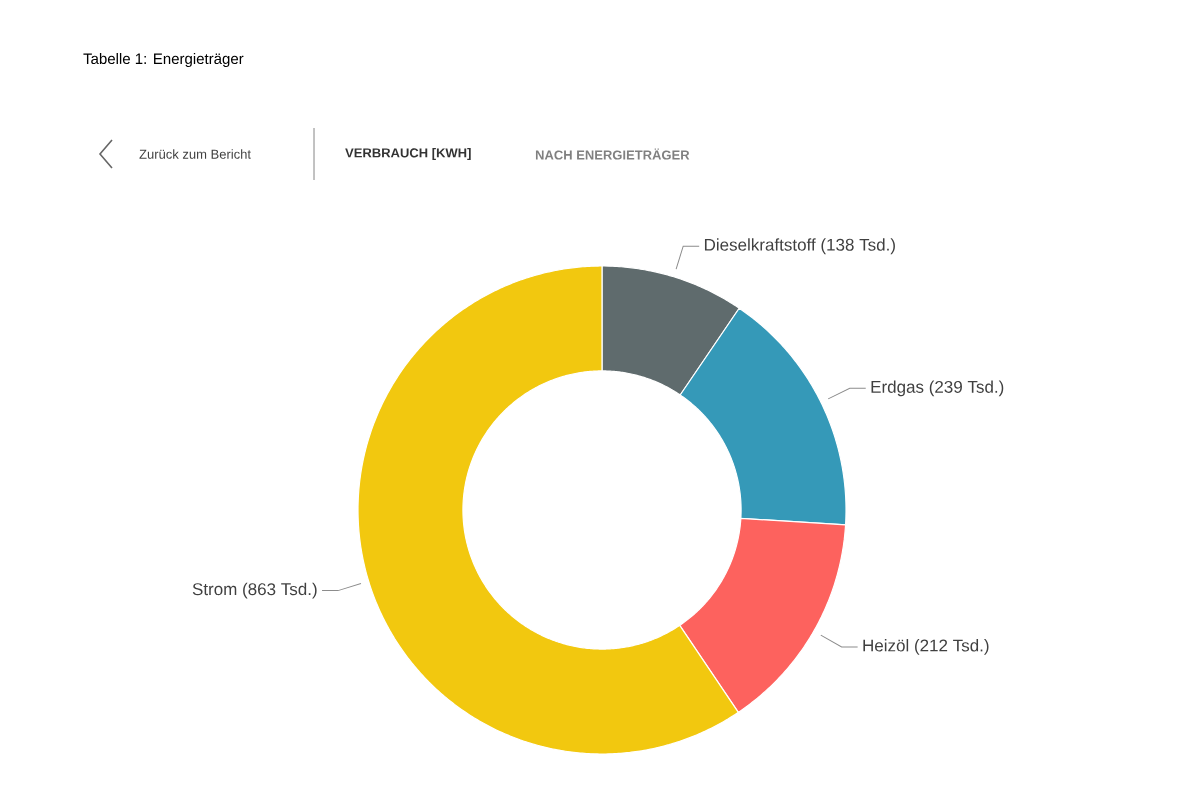  What do you see at coordinates (937, 388) in the screenshot?
I see `slice-label: Erdgas (239 Tsd.)` at bounding box center [937, 388].